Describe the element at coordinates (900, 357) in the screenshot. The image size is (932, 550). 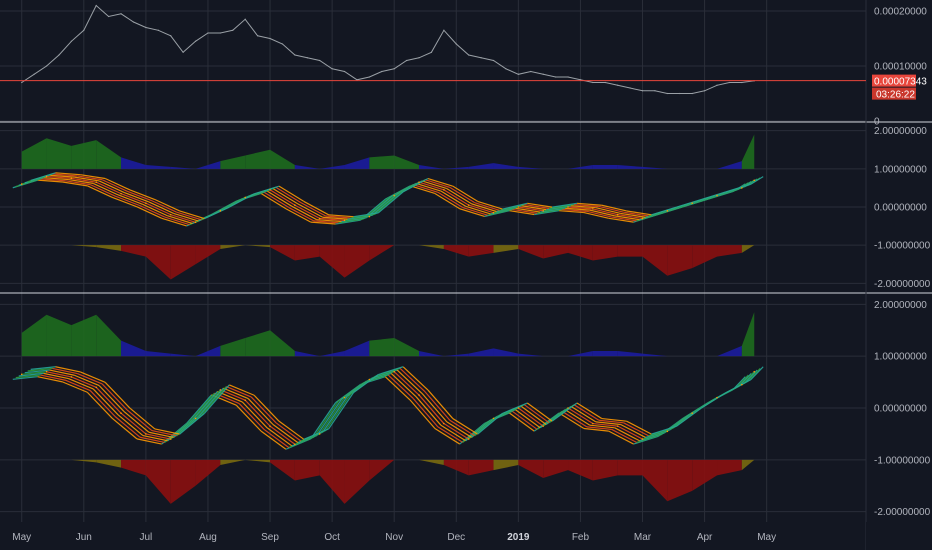
I see `y-tick-label: 1.00000000` at that location.